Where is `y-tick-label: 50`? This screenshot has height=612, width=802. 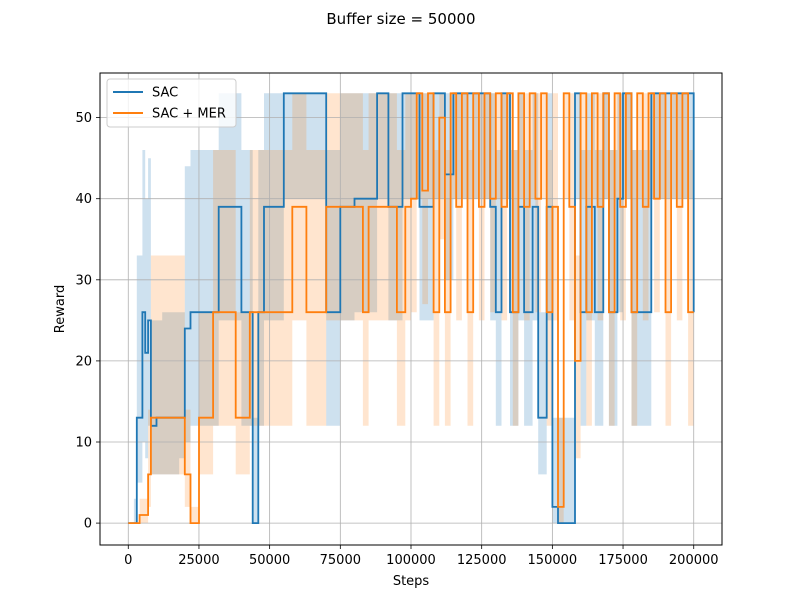
y-tick-label: 50 is located at coordinates (83, 118).